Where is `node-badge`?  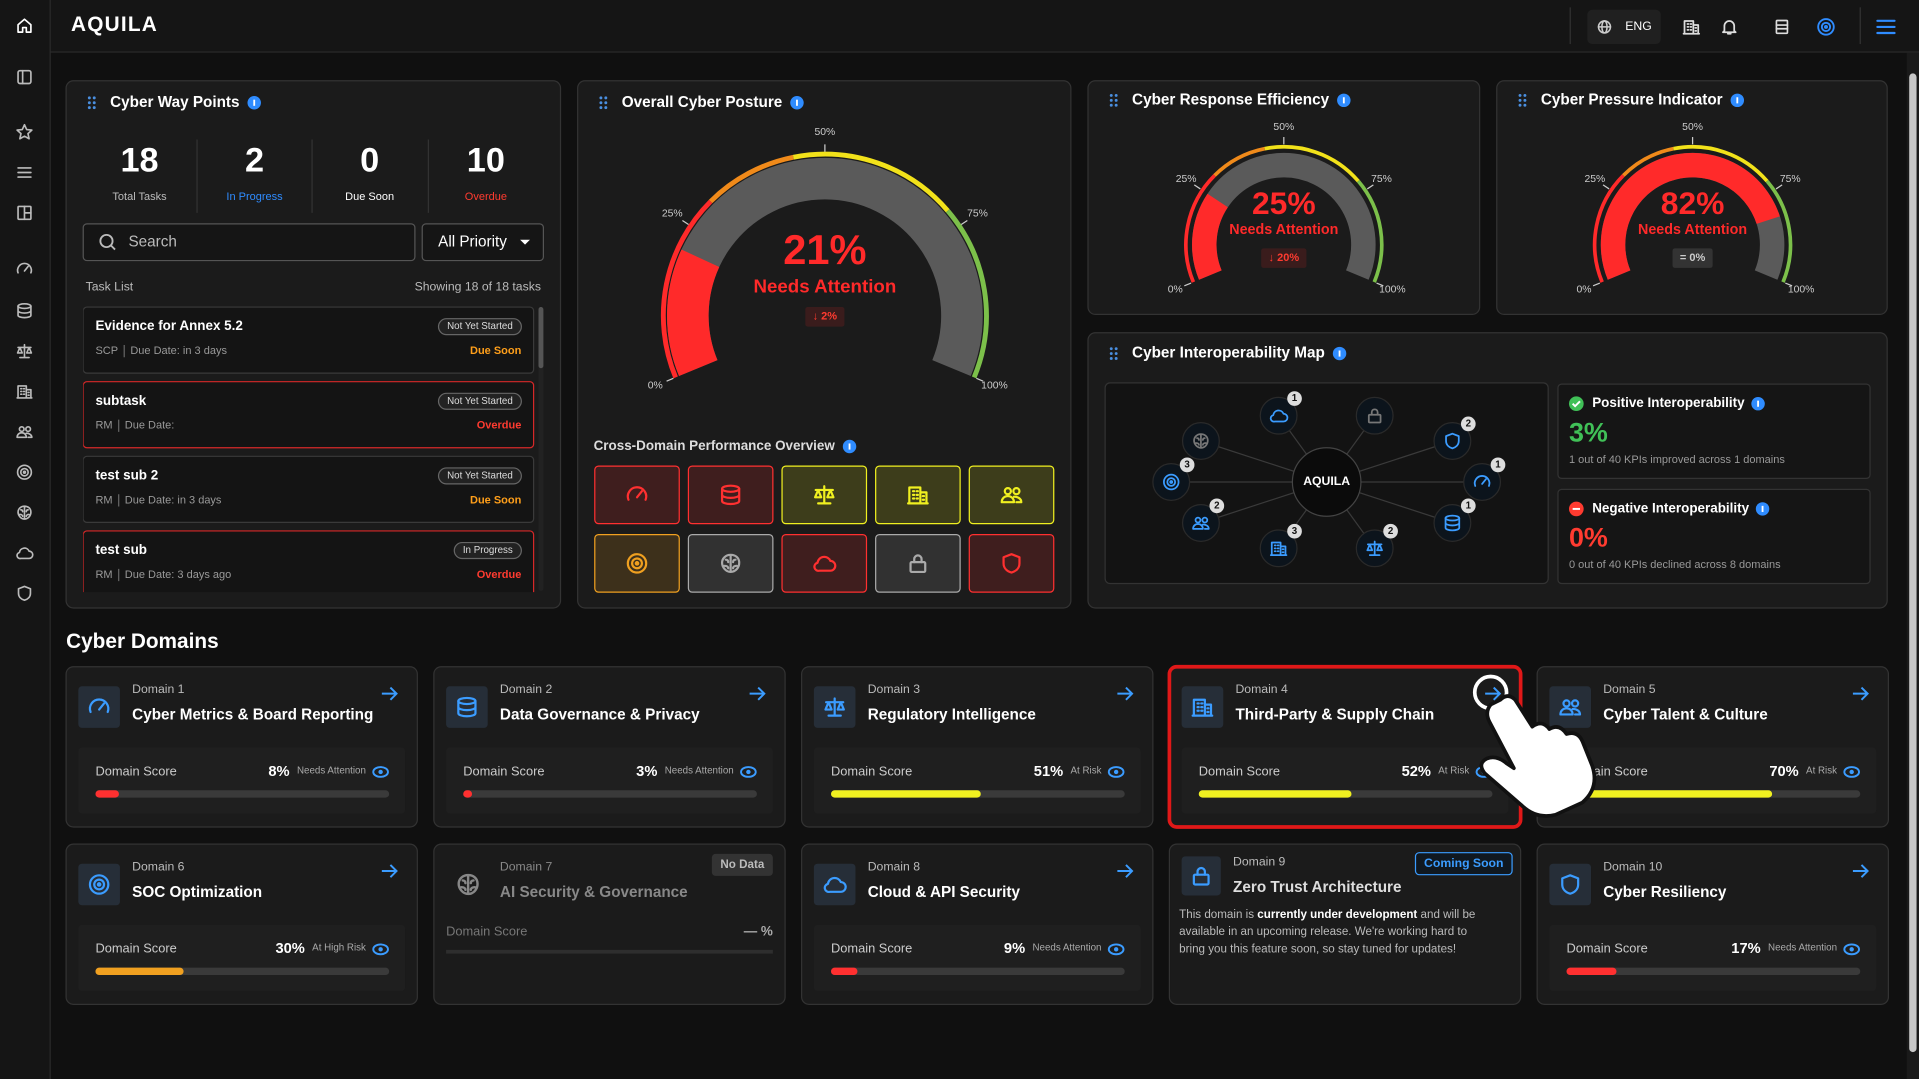
node-badge is located at coordinates (1468, 424).